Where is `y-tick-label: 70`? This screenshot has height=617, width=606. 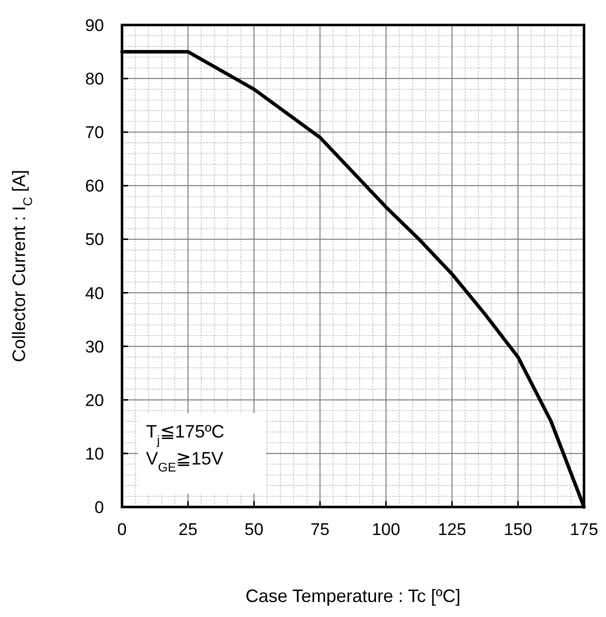 y-tick-label: 70 is located at coordinates (94, 132).